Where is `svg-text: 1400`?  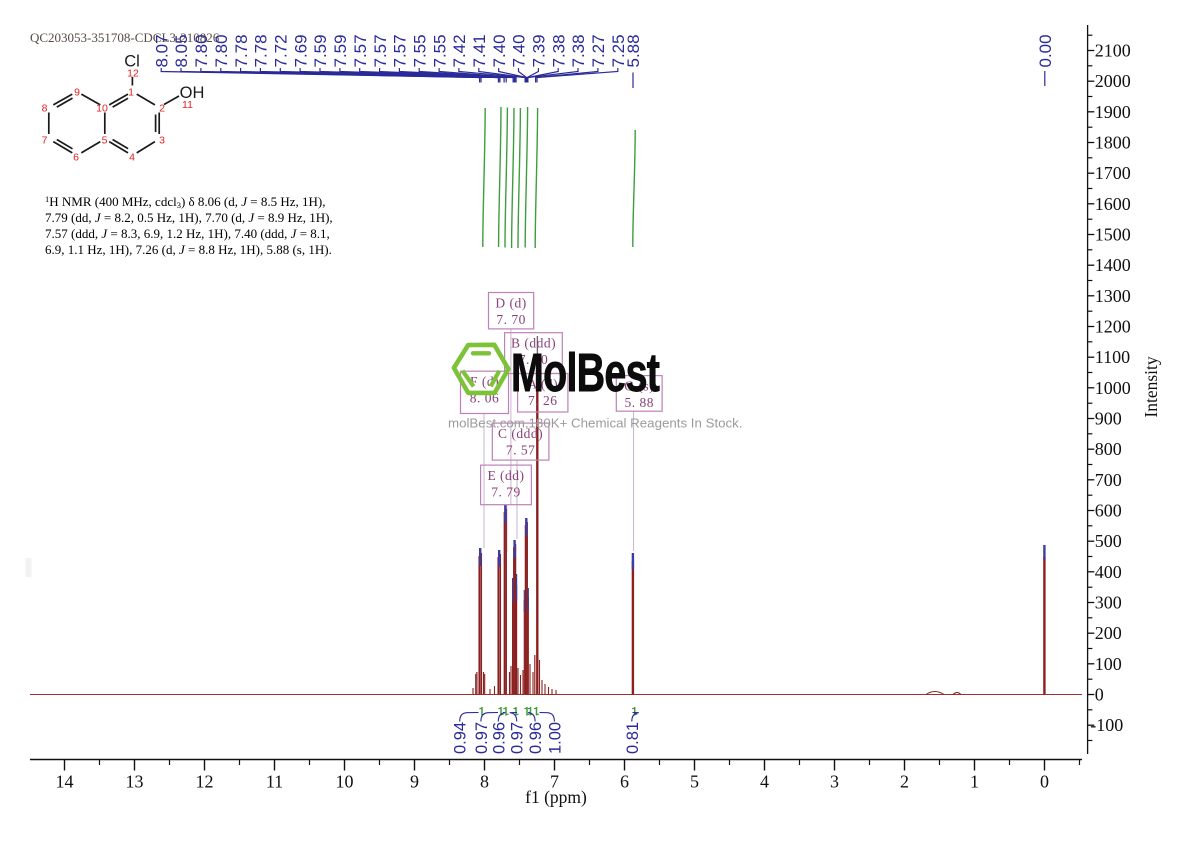 svg-text: 1400 is located at coordinates (1113, 265).